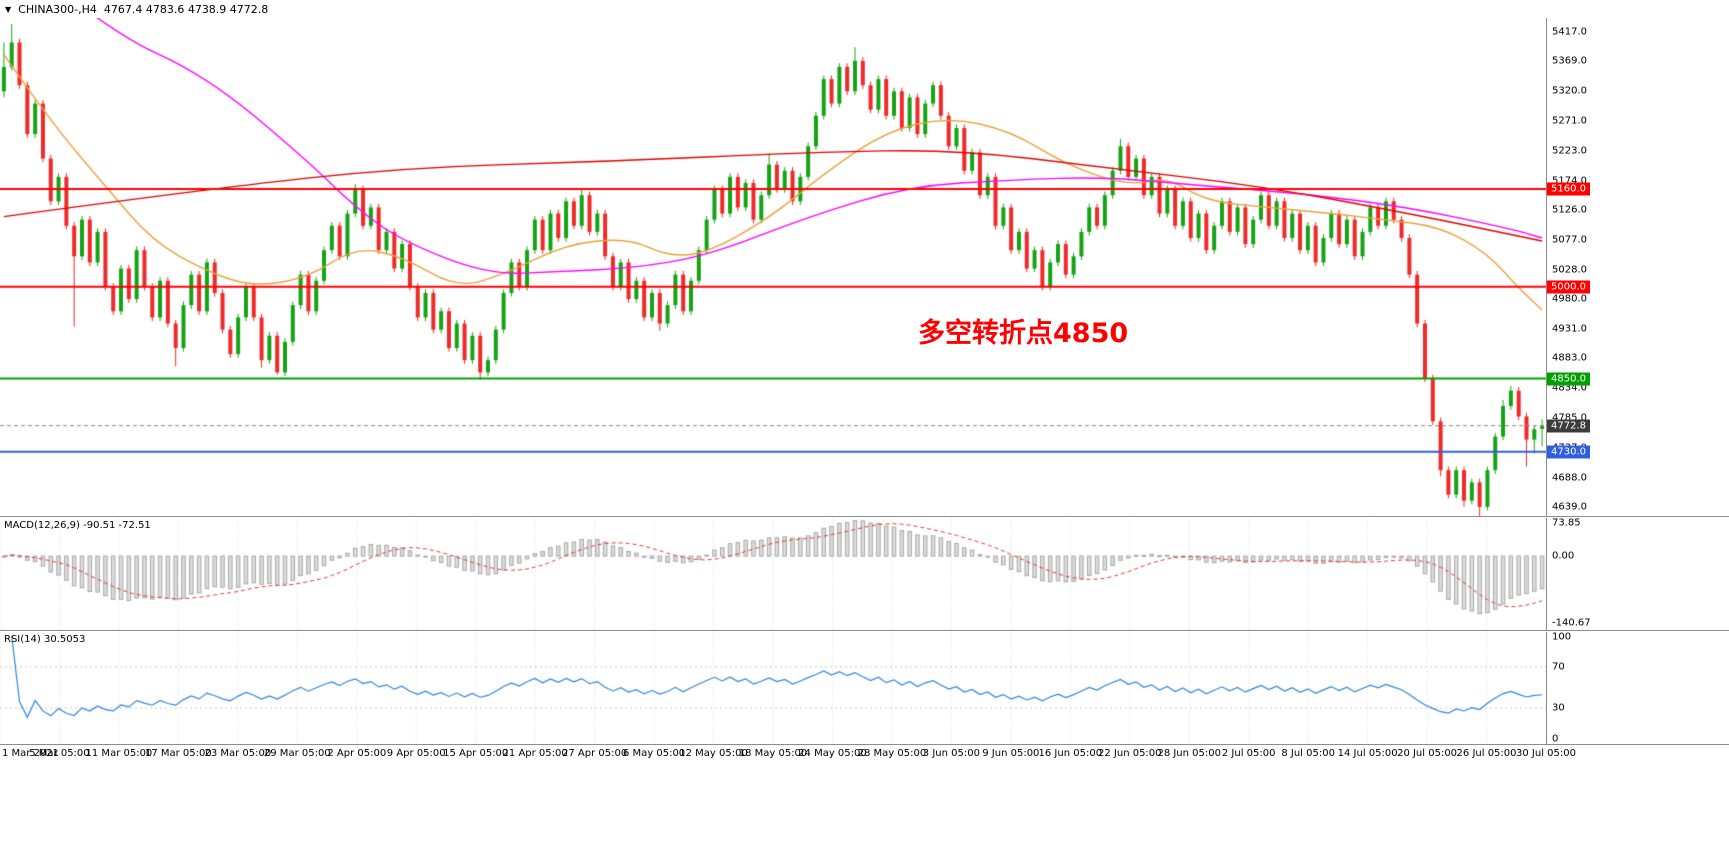  Describe the element at coordinates (1569, 91) in the screenshot. I see `price-axis-label: 5320.0` at that location.